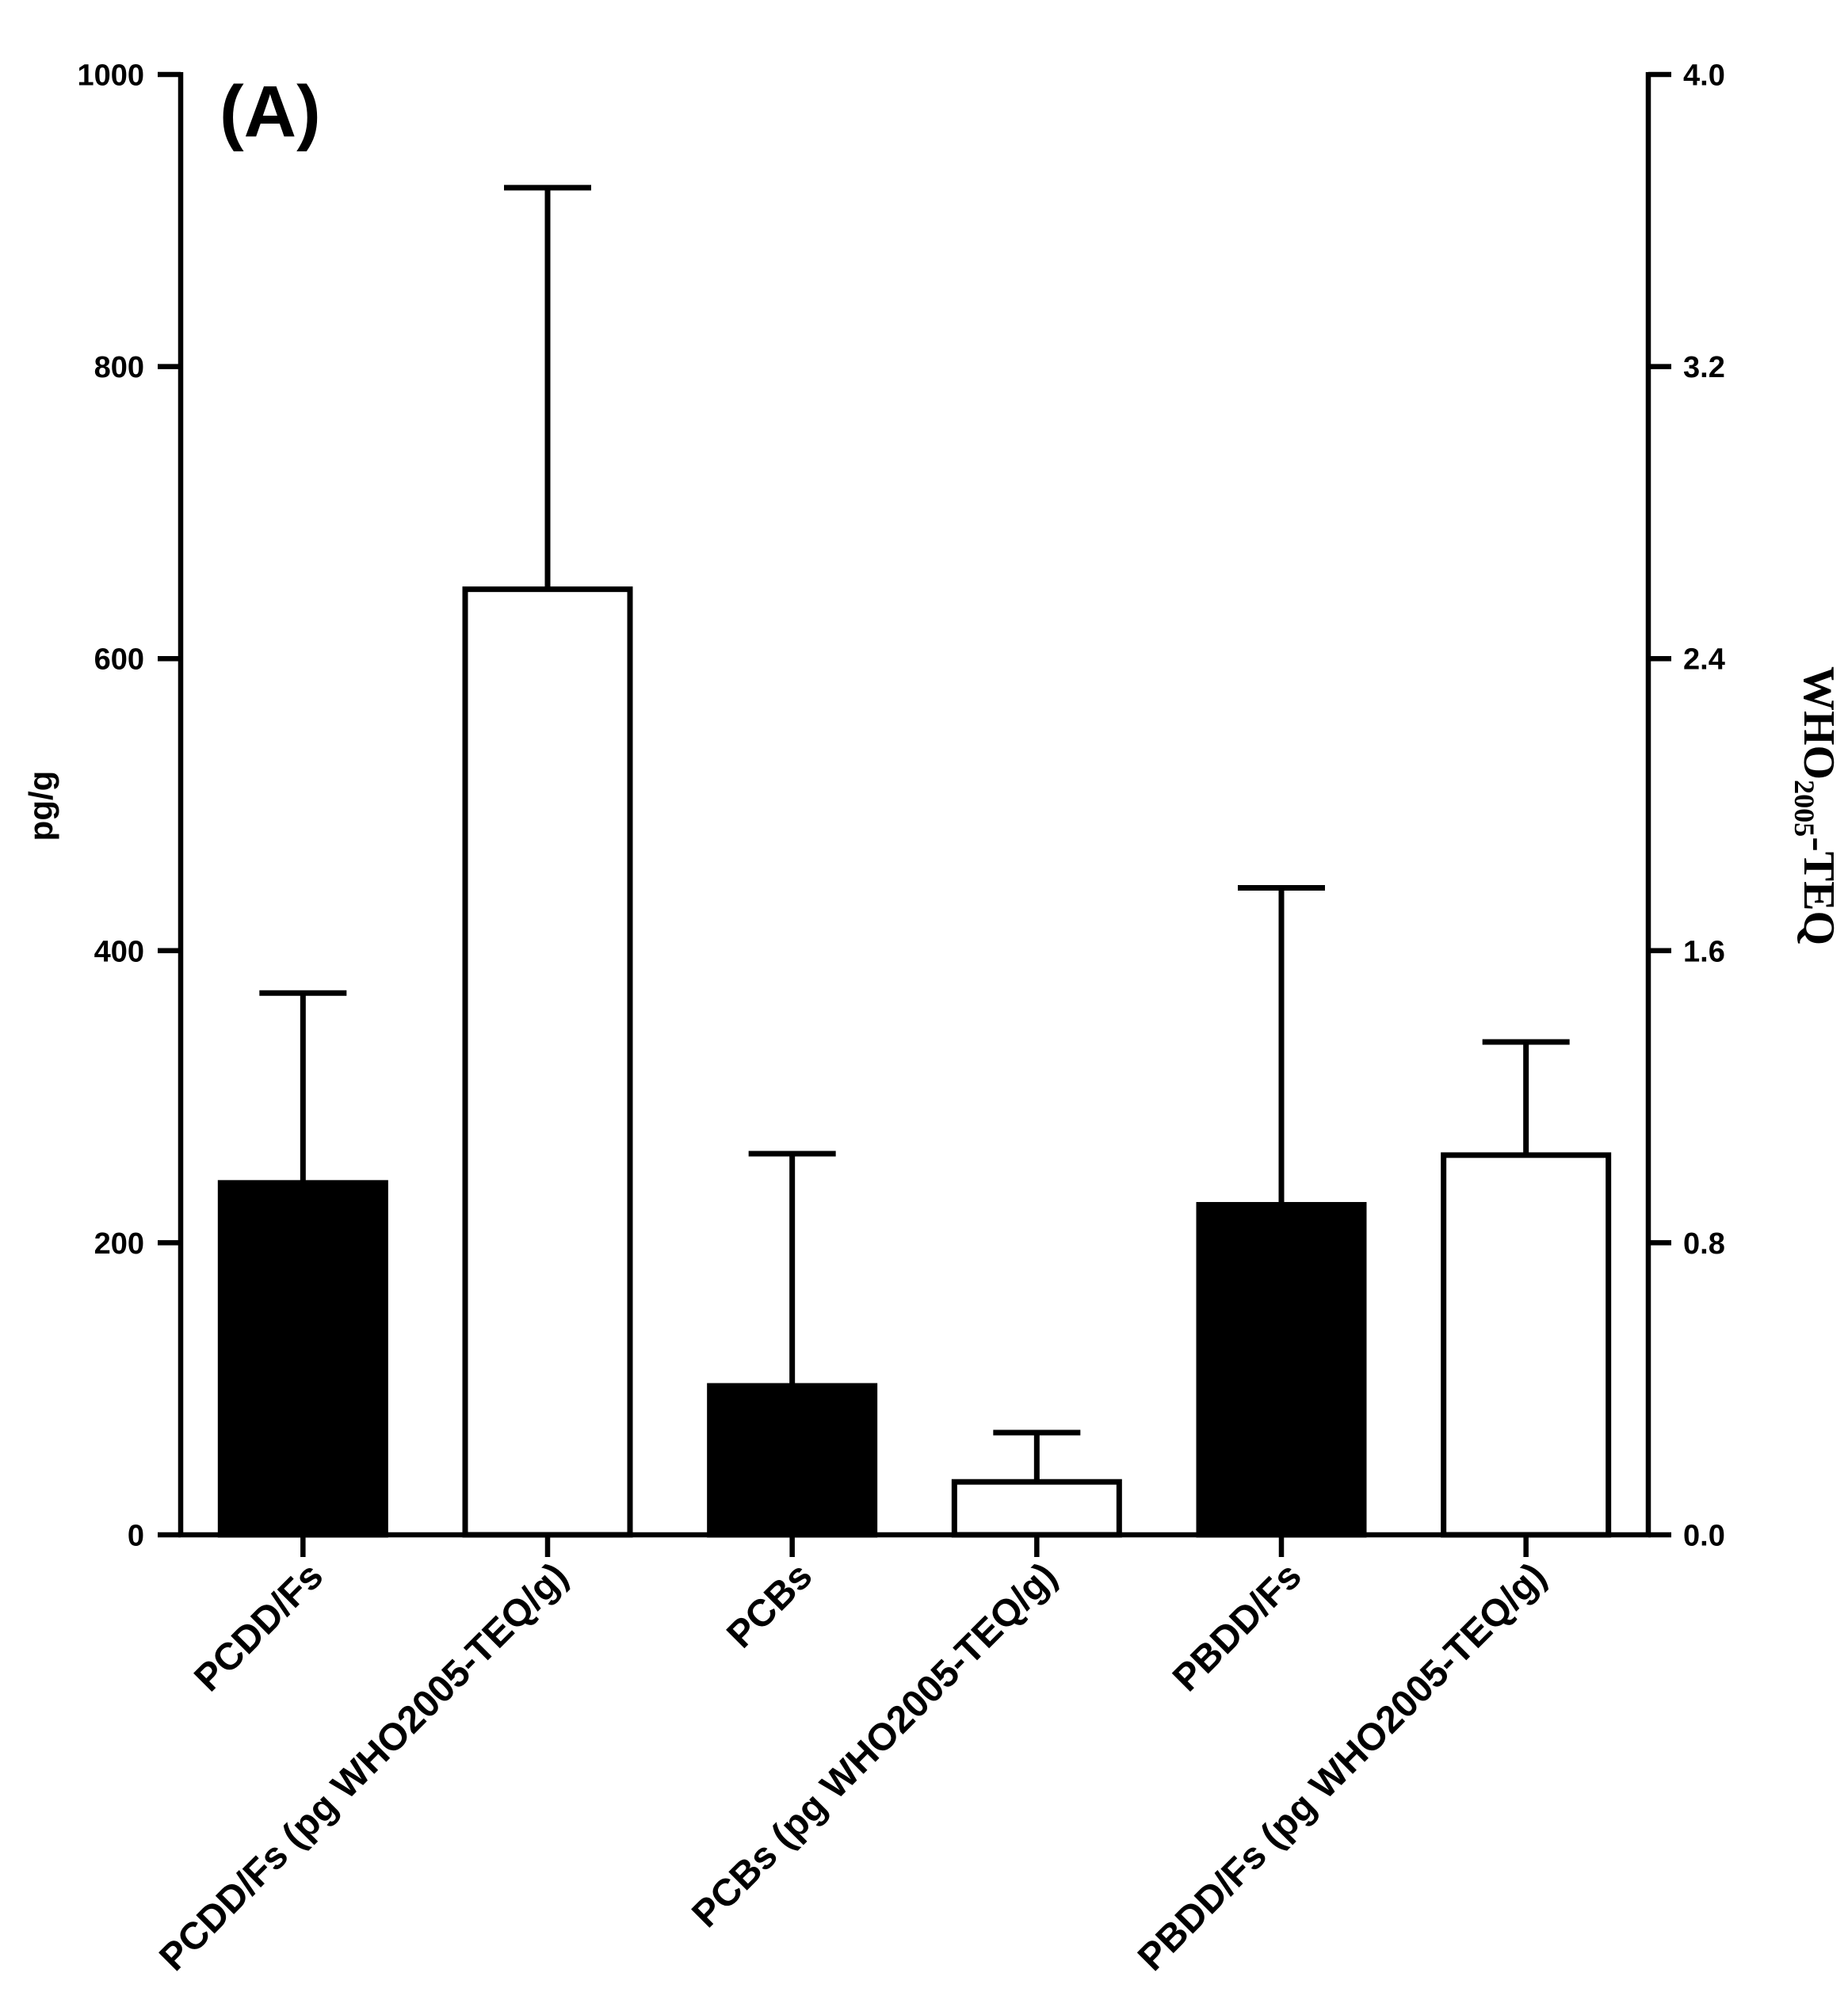  What do you see at coordinates (119, 367) in the screenshot?
I see `y-left-tick-label: 800` at bounding box center [119, 367].